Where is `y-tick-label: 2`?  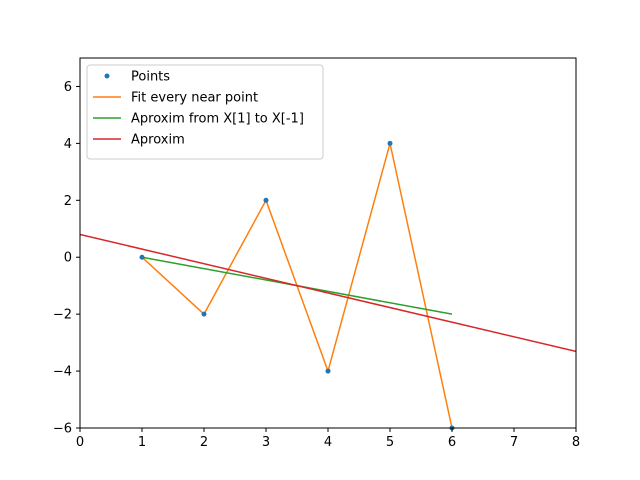 y-tick-label: 2 is located at coordinates (68, 201).